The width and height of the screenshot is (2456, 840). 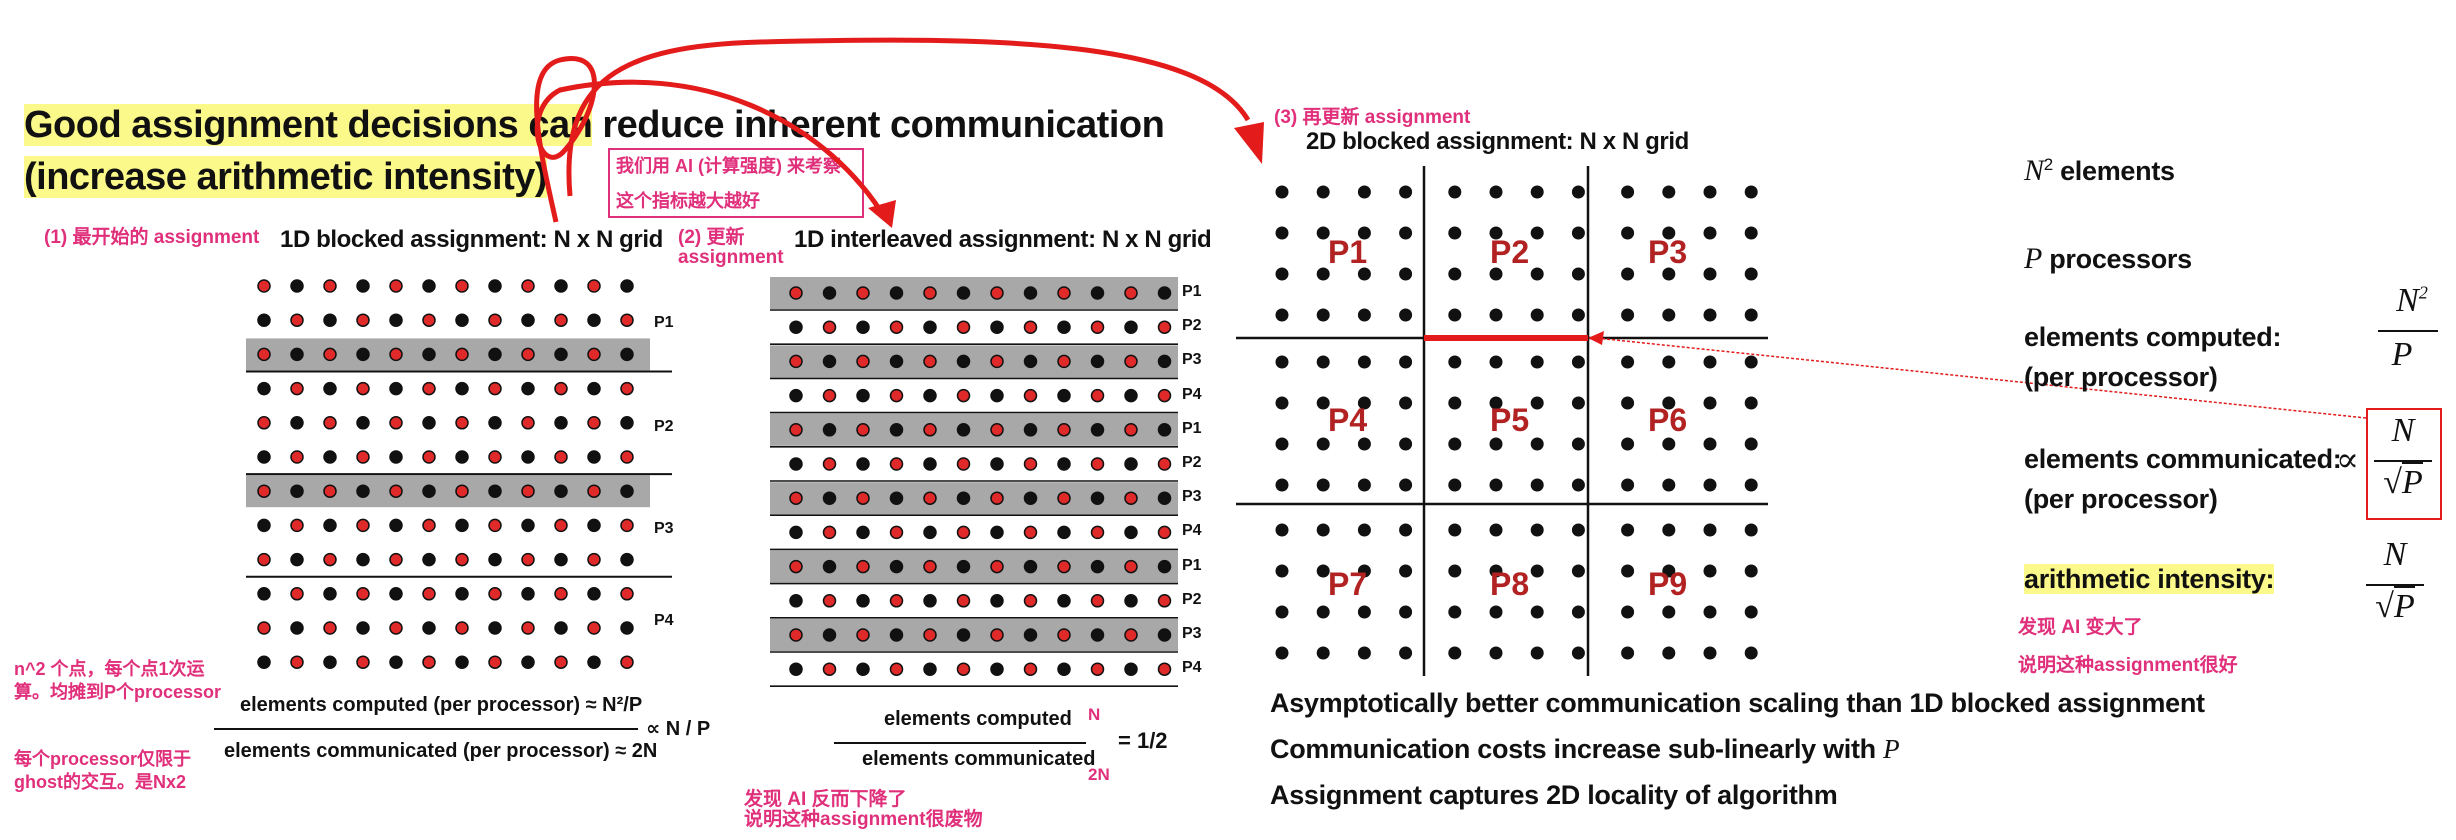 What do you see at coordinates (1249, 143) in the screenshot?
I see `arrow-to-2d-blocked-head` at bounding box center [1249, 143].